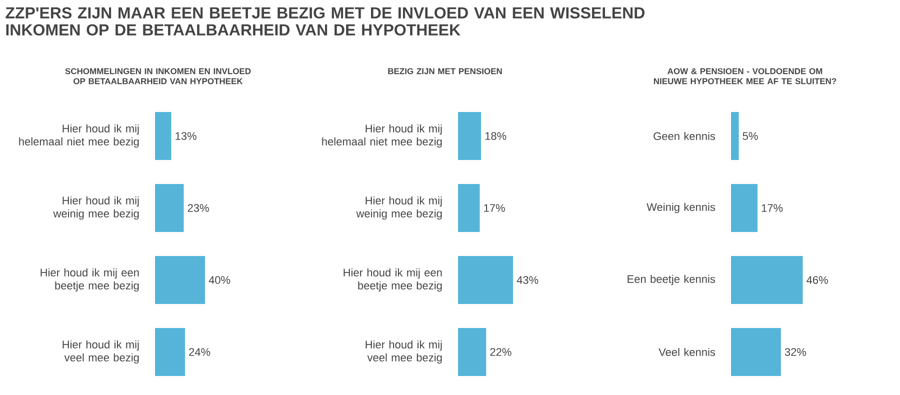 This screenshot has height=395, width=900. Describe the element at coordinates (817, 280) in the screenshot. I see `data-label: 46%` at that location.